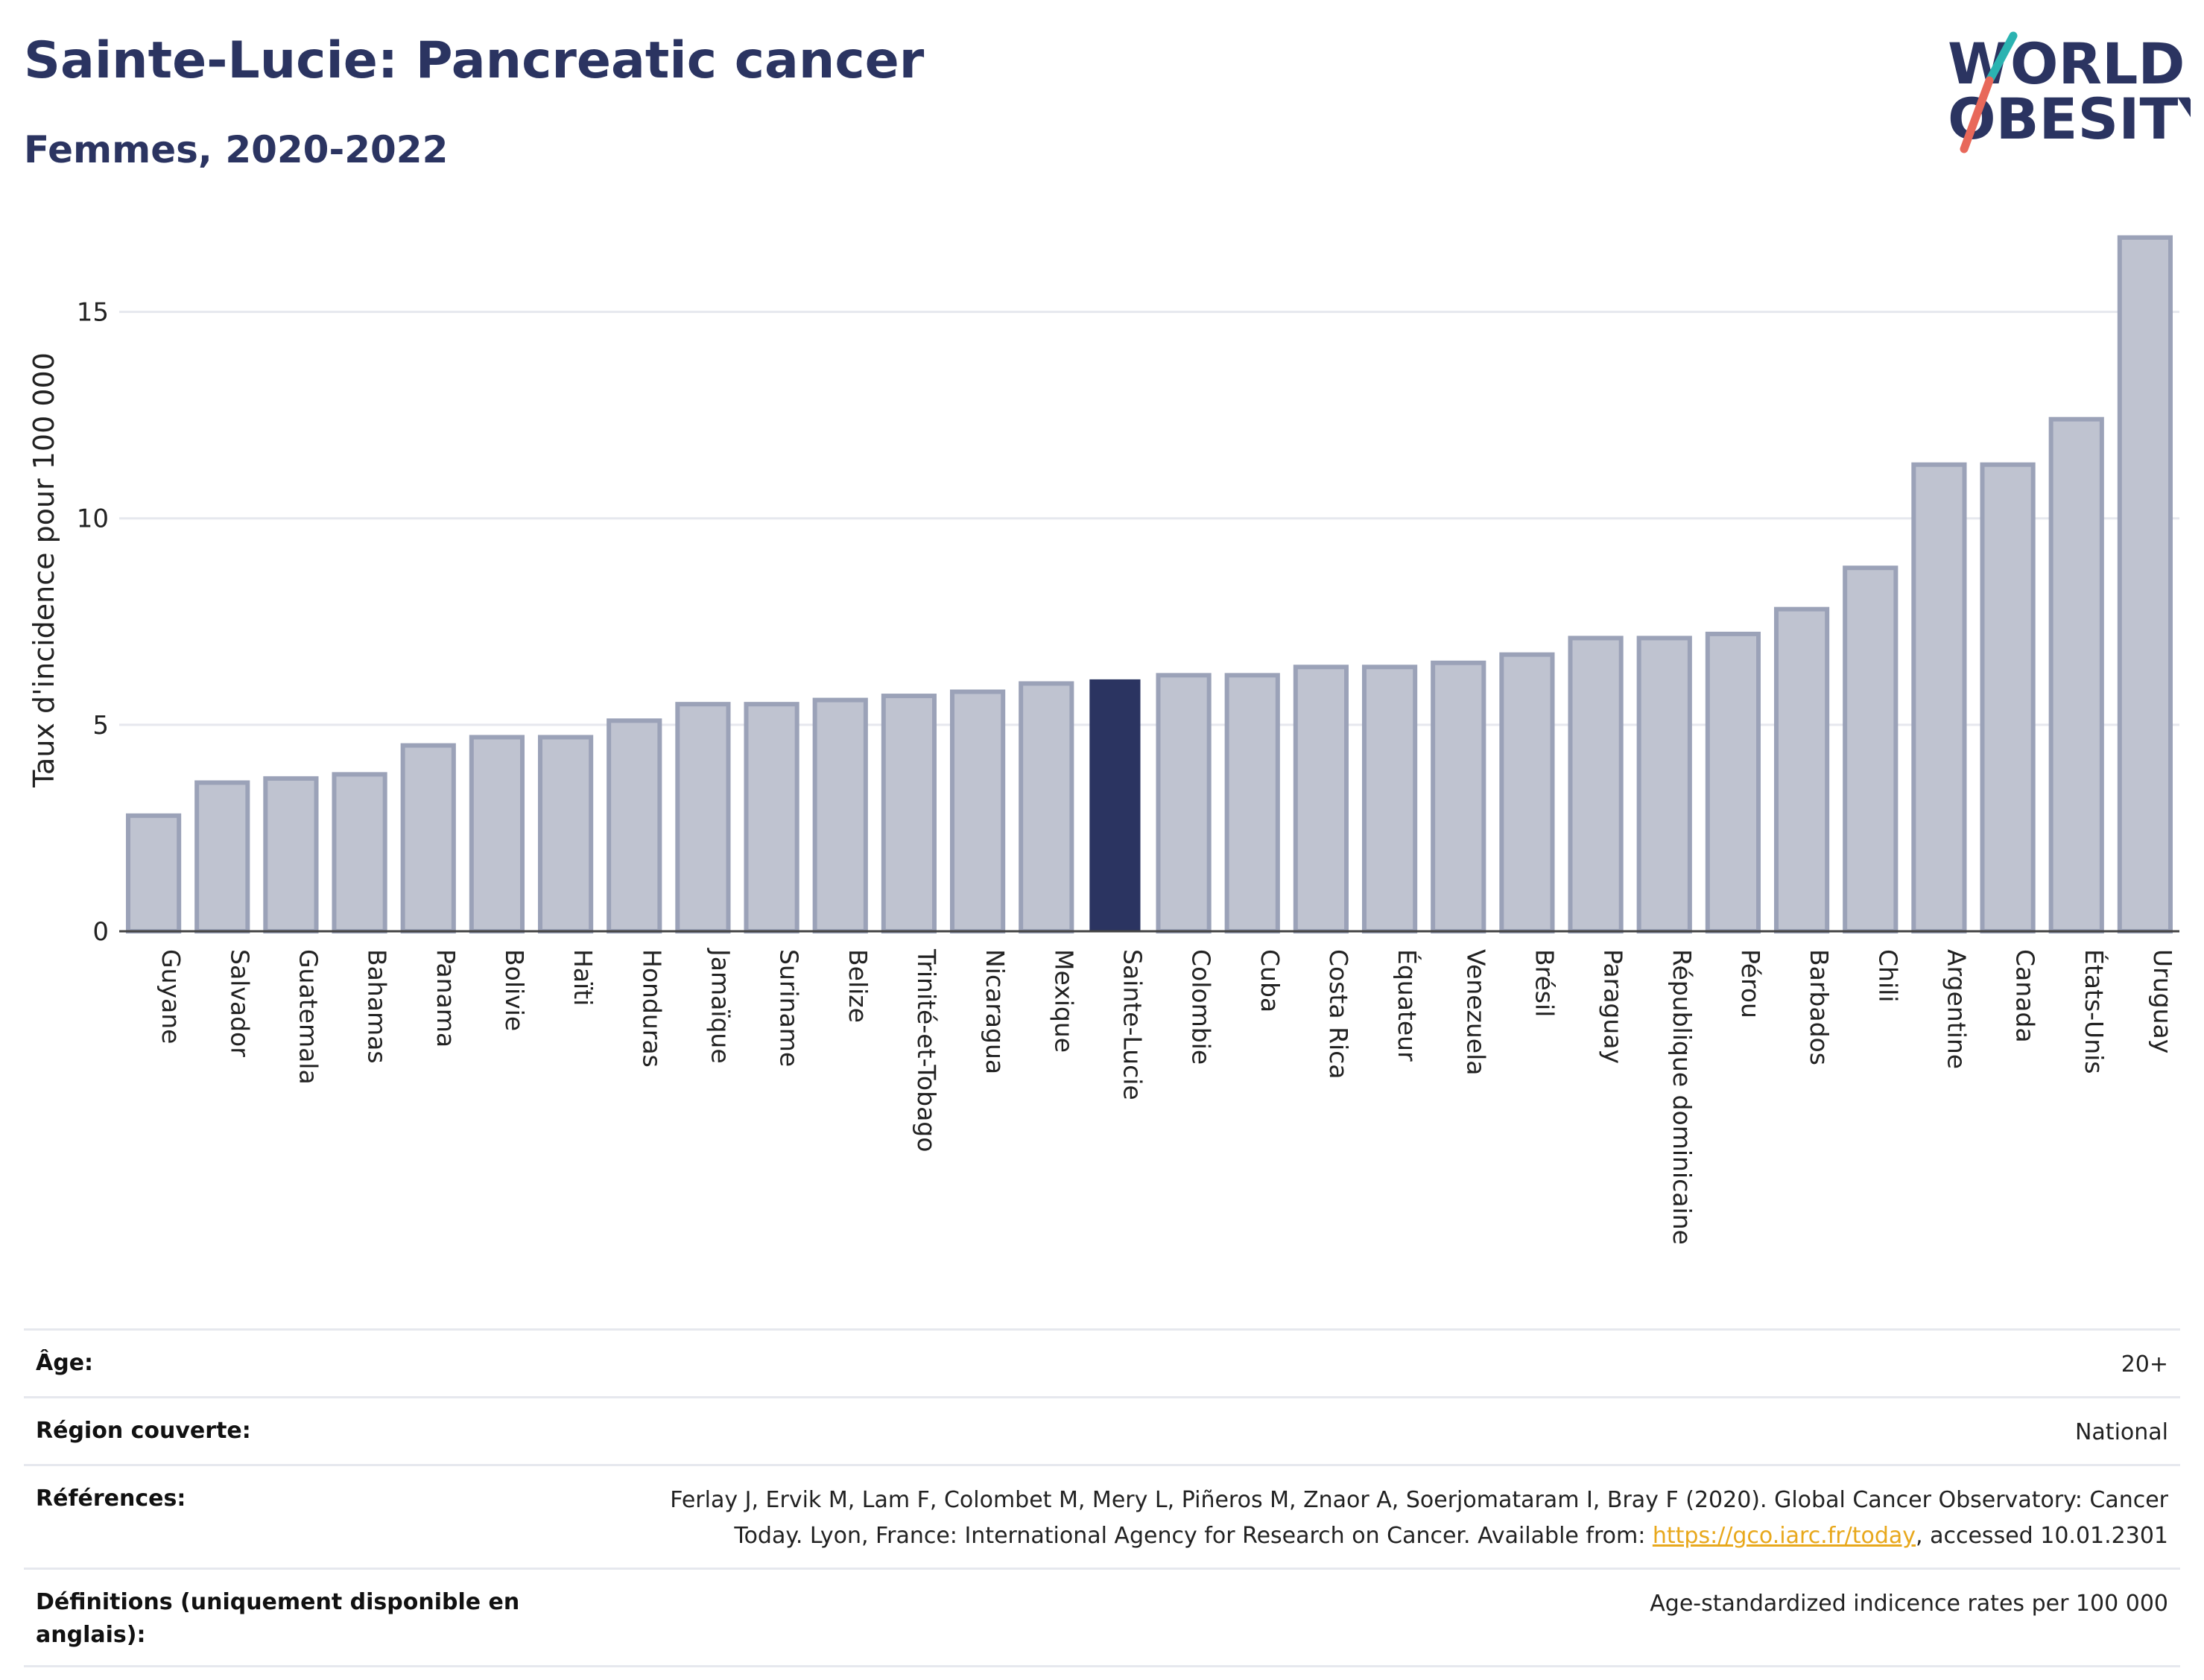 The image size is (2204, 1680). What do you see at coordinates (1132, 1024) in the screenshot?
I see `x-tick-label: Sainte-Lucie` at bounding box center [1132, 1024].